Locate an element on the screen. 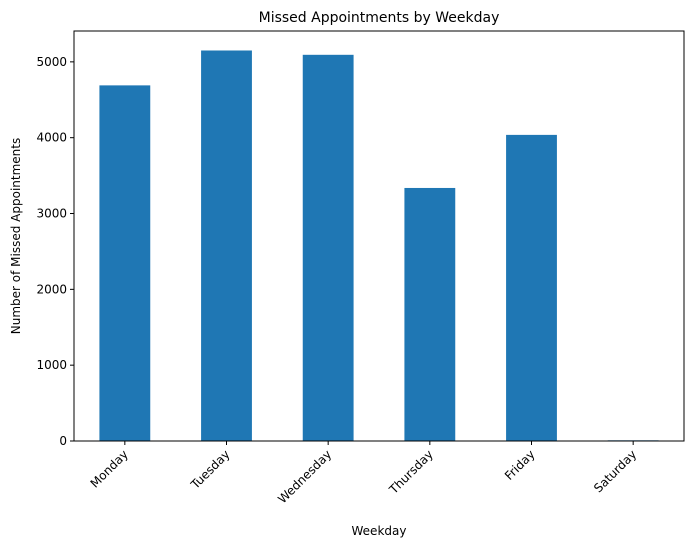 This screenshot has height=547, width=694. chart-title: Missed Appointments by Weekday is located at coordinates (379, 18).